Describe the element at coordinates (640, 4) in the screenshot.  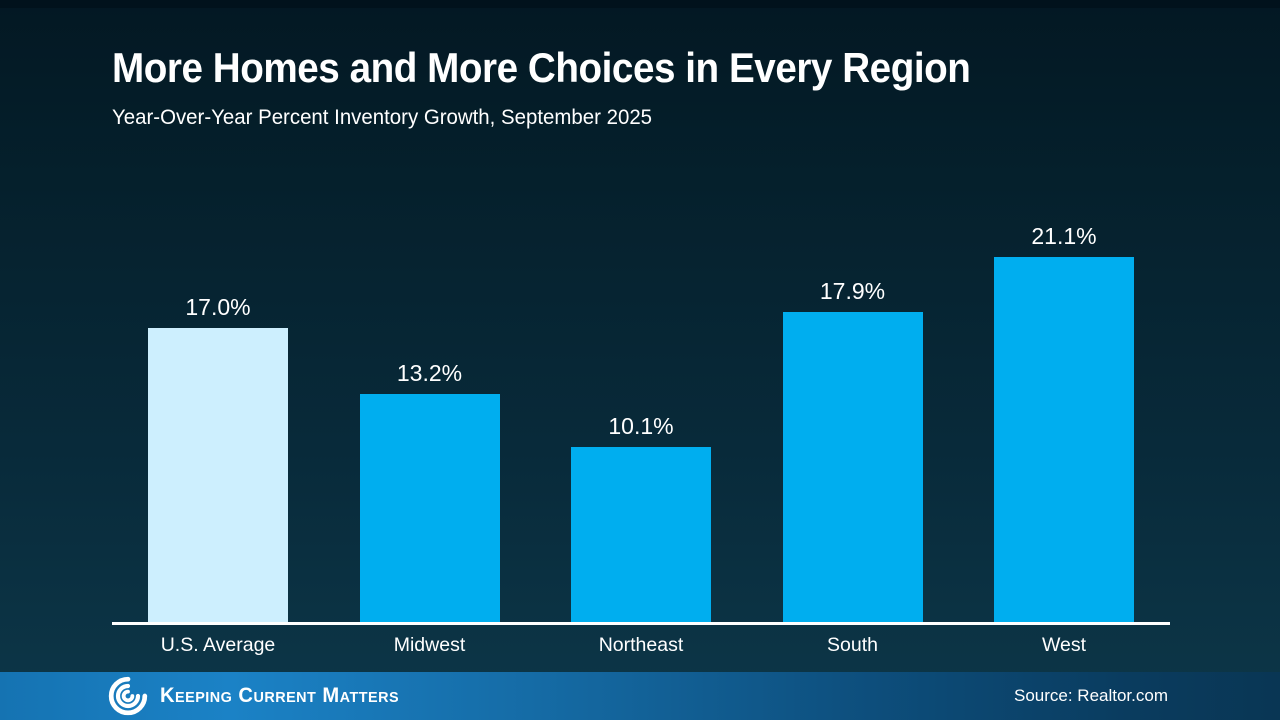
I see `top-edge-strip` at that location.